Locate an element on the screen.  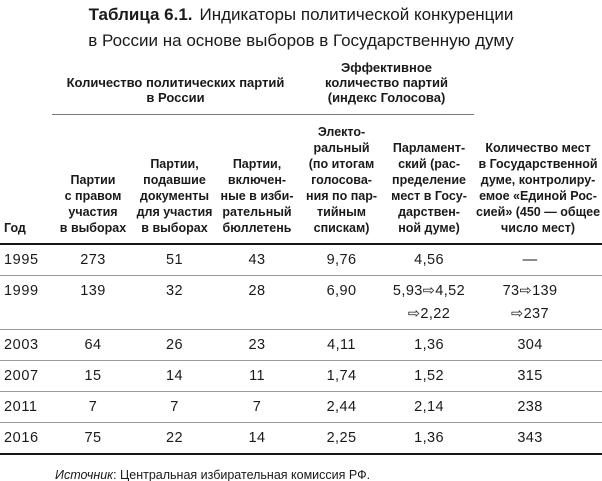
table-row-2016: 2016 75 22 14 2,25 1,36 343 is located at coordinates (301, 438).